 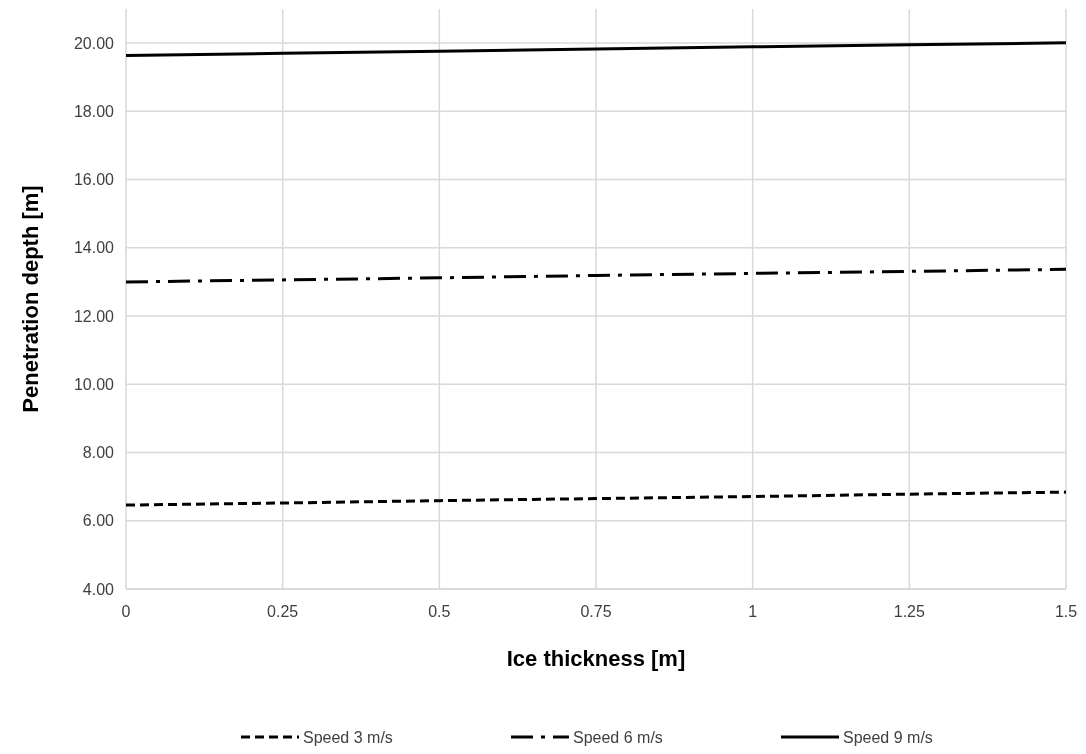 I want to click on x-axis-title: Ice thickness [m], so click(x=596, y=658).